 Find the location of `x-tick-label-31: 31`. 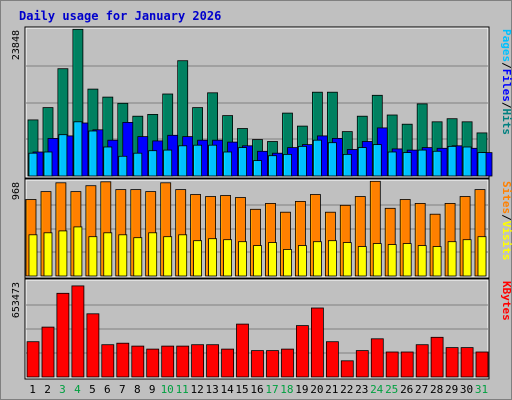

x-tick-label-31: 31 is located at coordinates (481, 389).